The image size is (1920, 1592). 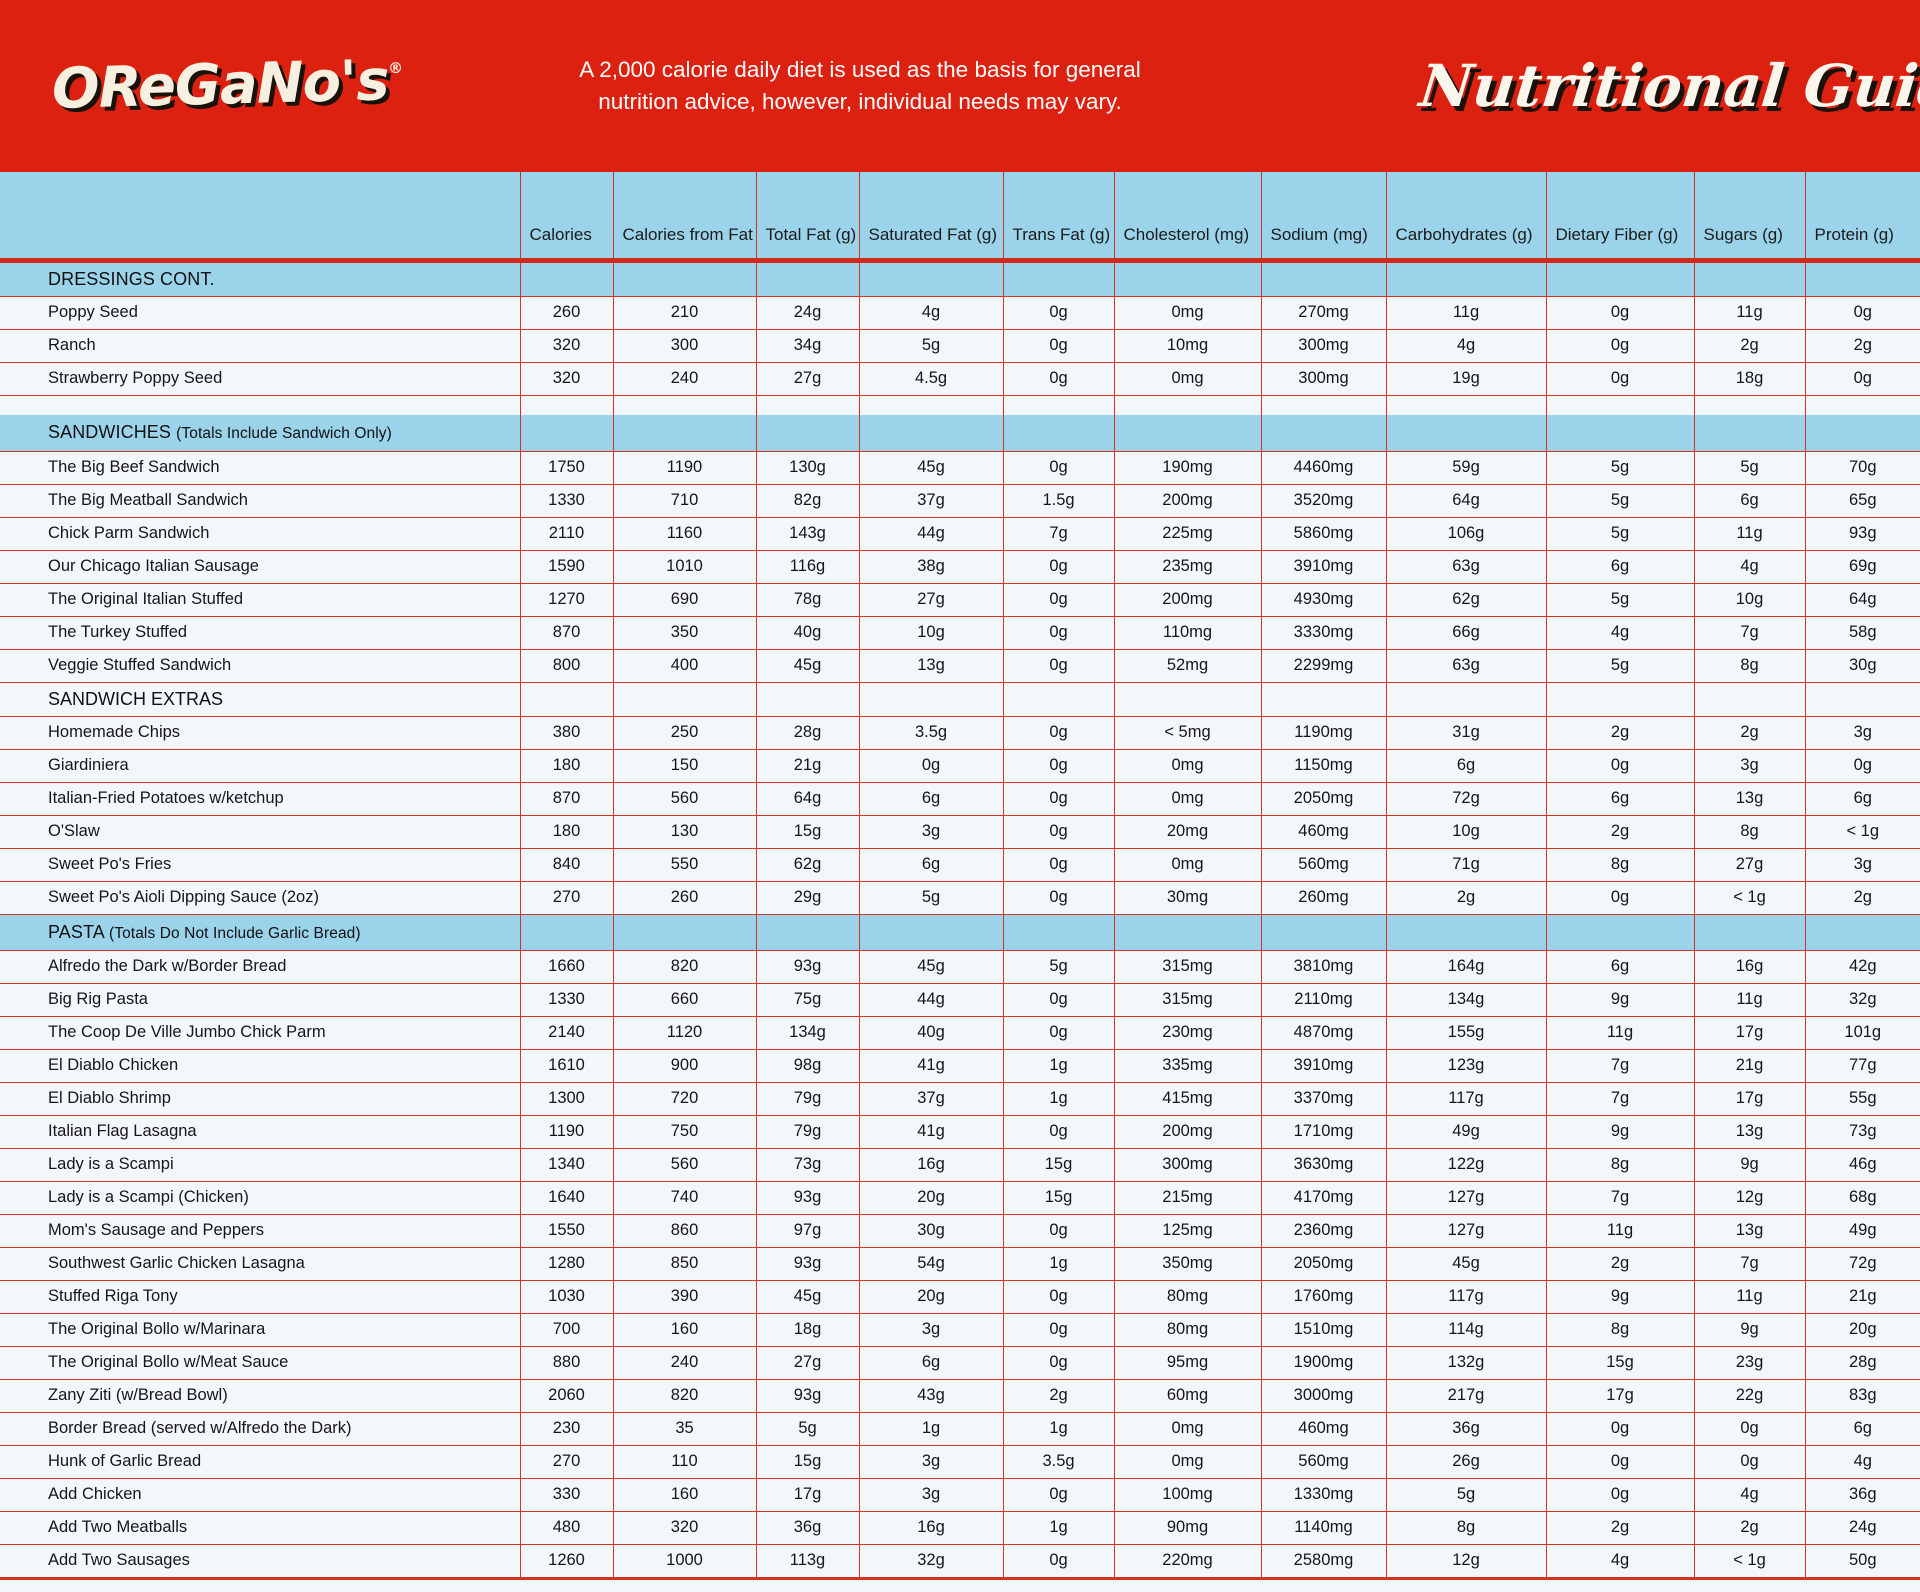 What do you see at coordinates (566, 766) in the screenshot?
I see `nutrition-value-cell: 180` at bounding box center [566, 766].